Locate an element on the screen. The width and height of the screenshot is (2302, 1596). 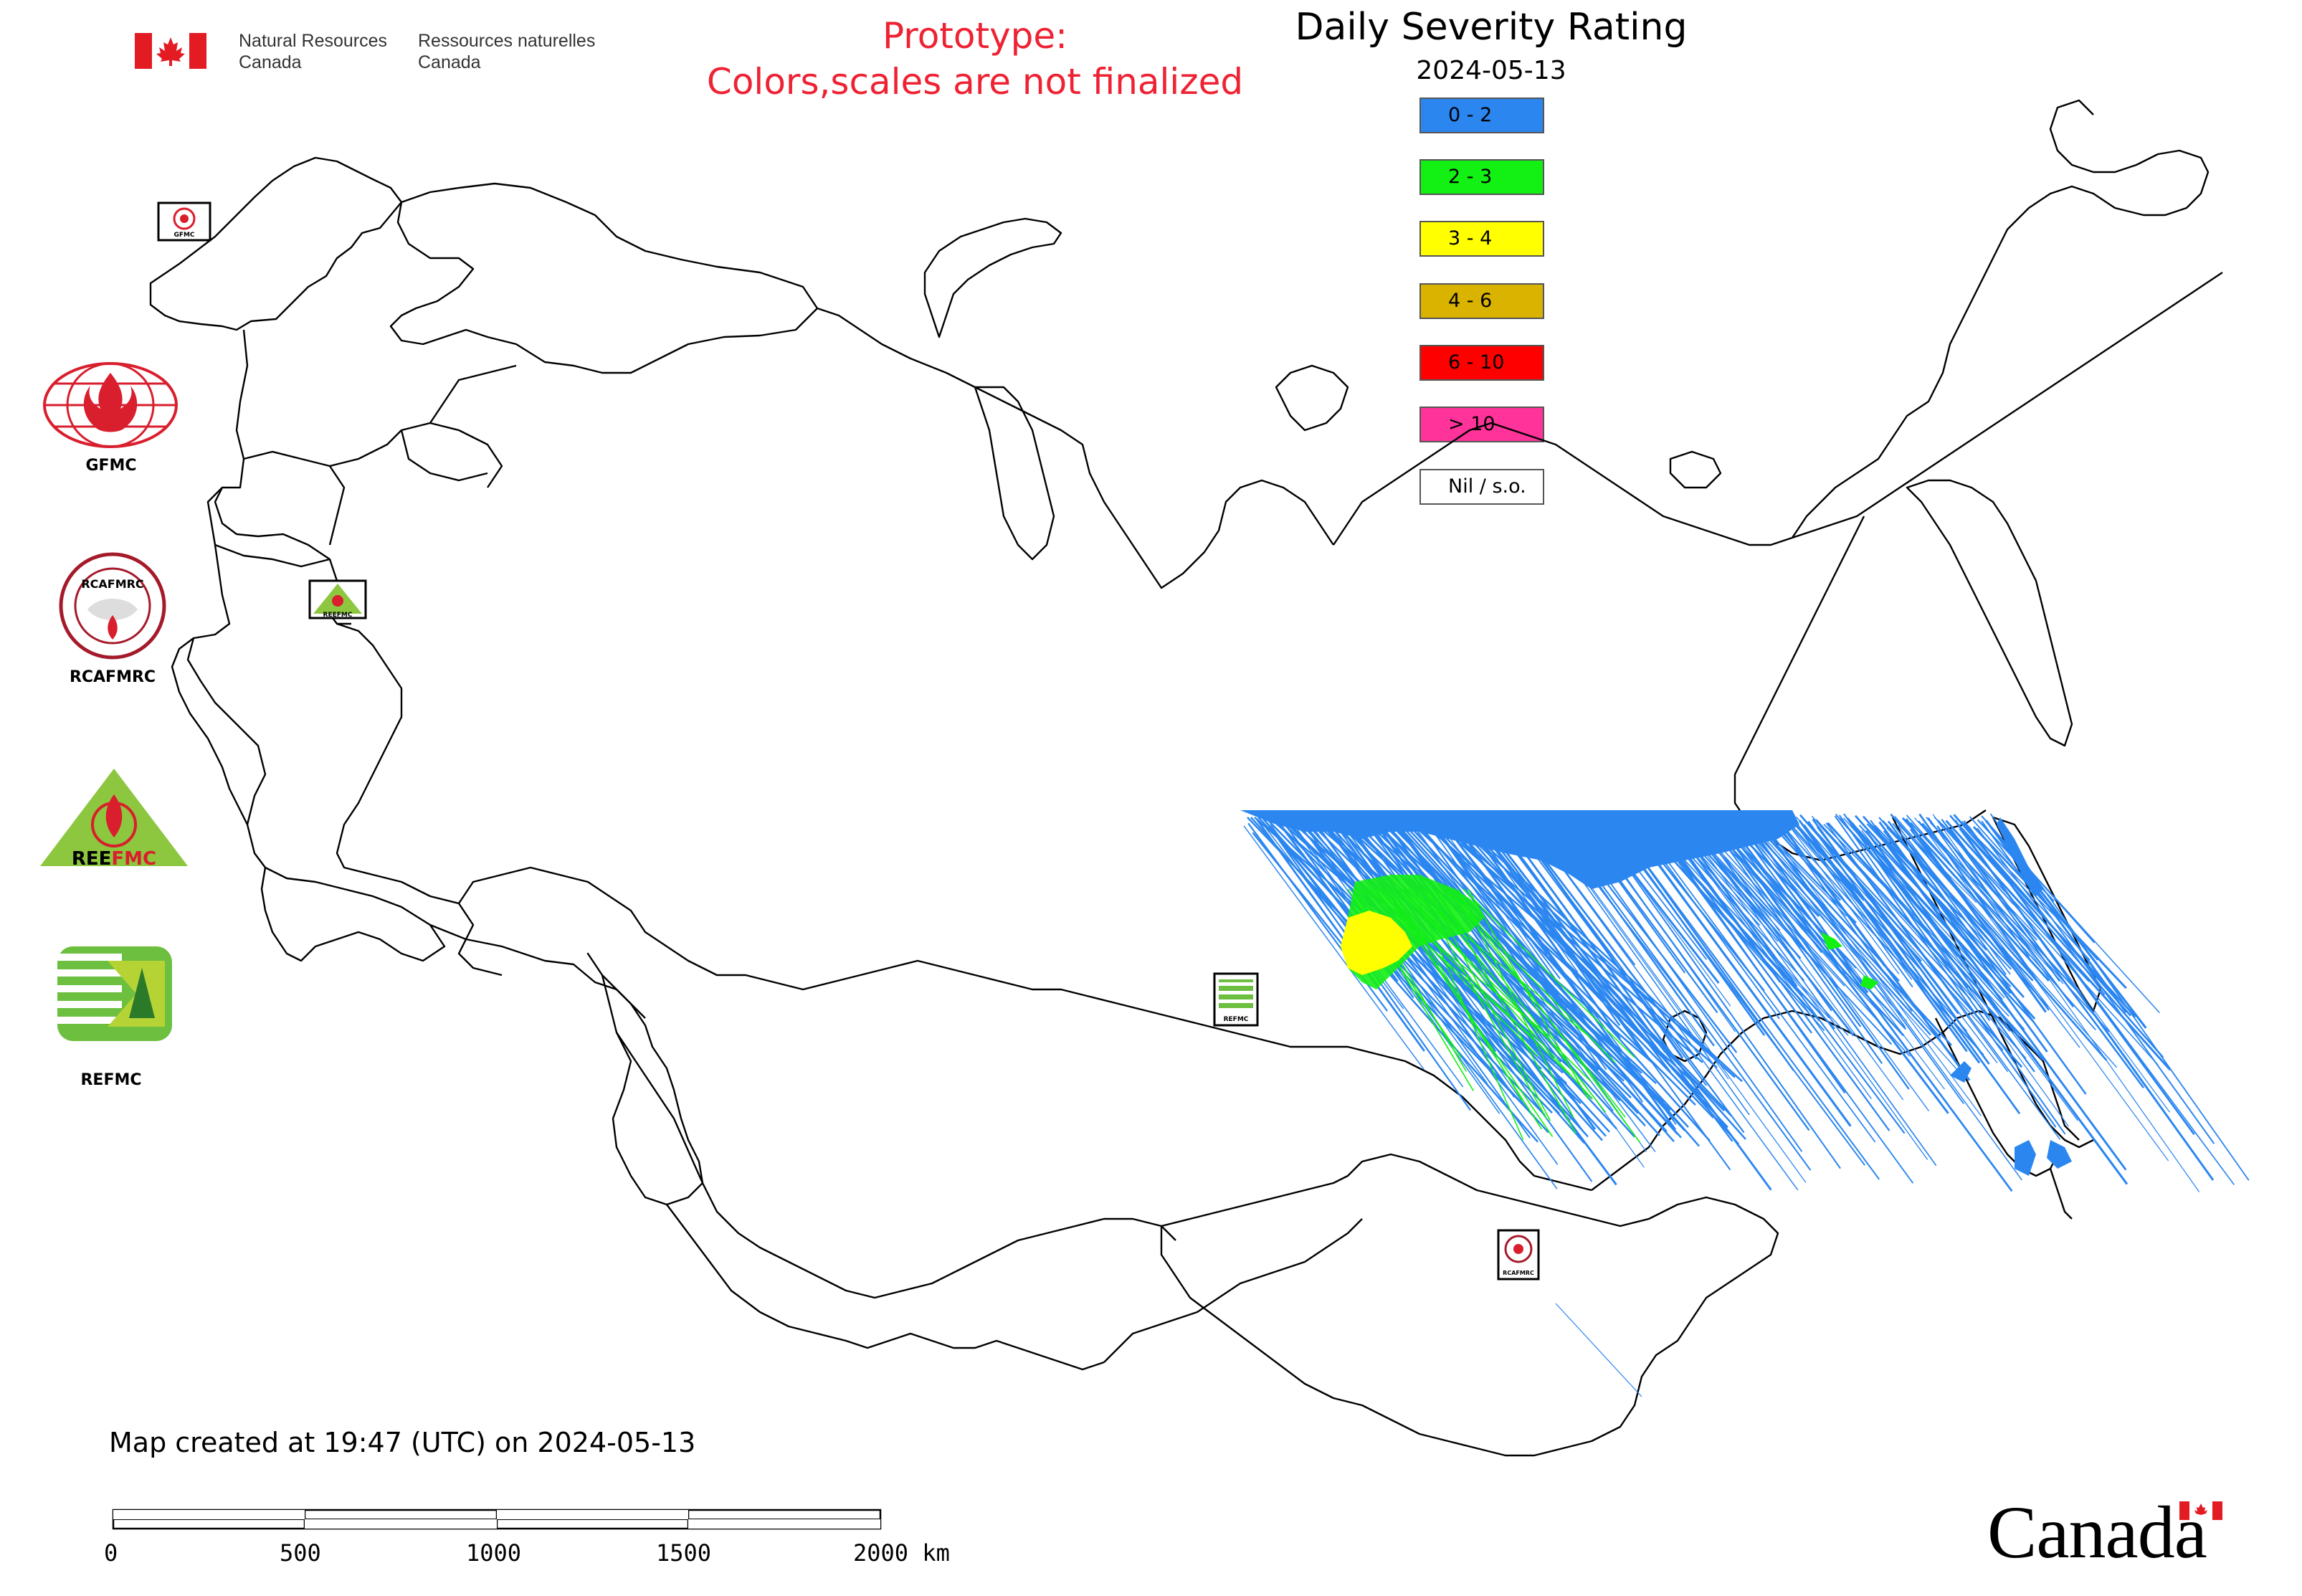
org-name-en-line1: Natural Resources is located at coordinates (313, 41).